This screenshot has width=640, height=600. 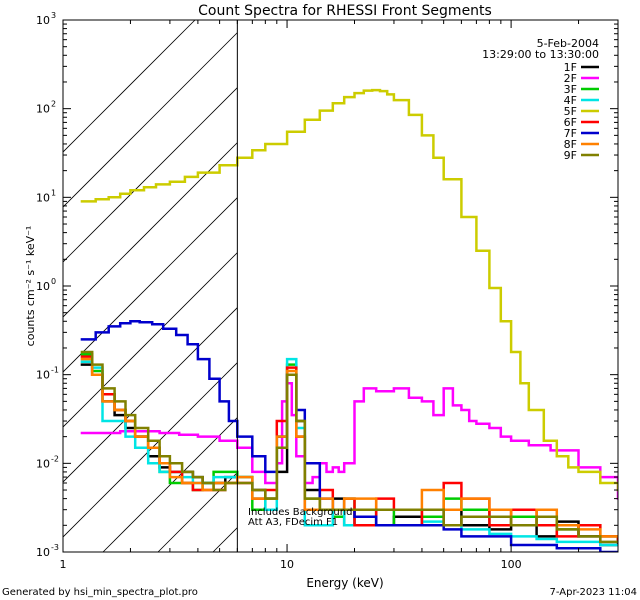 I want to click on x-tick-label: 10, so click(x=287, y=564).